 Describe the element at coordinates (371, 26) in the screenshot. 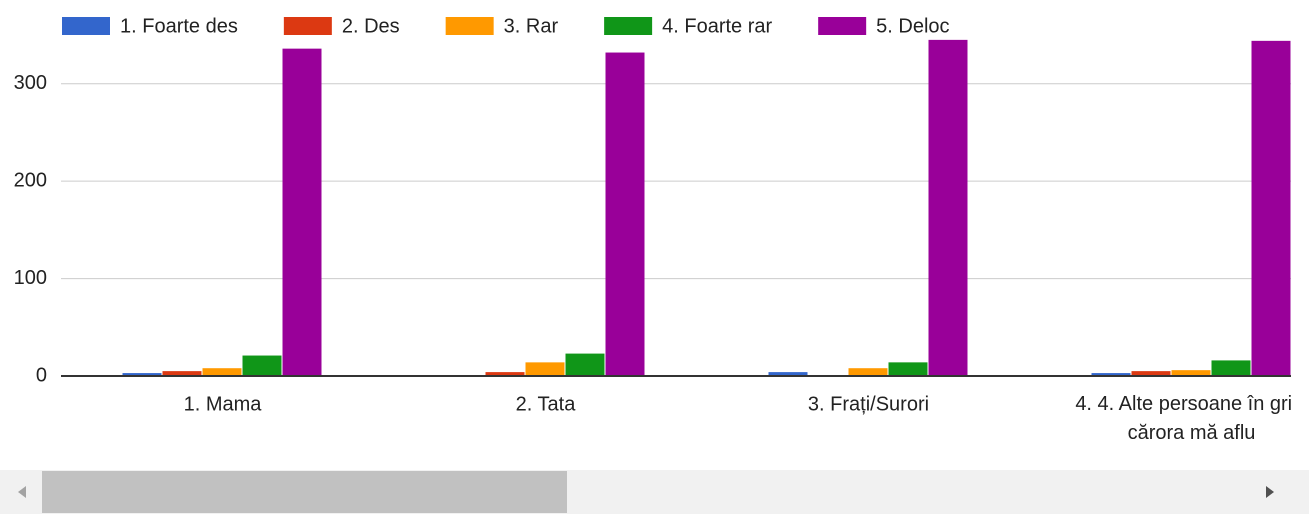

I see `legend-label: 2. Des` at that location.